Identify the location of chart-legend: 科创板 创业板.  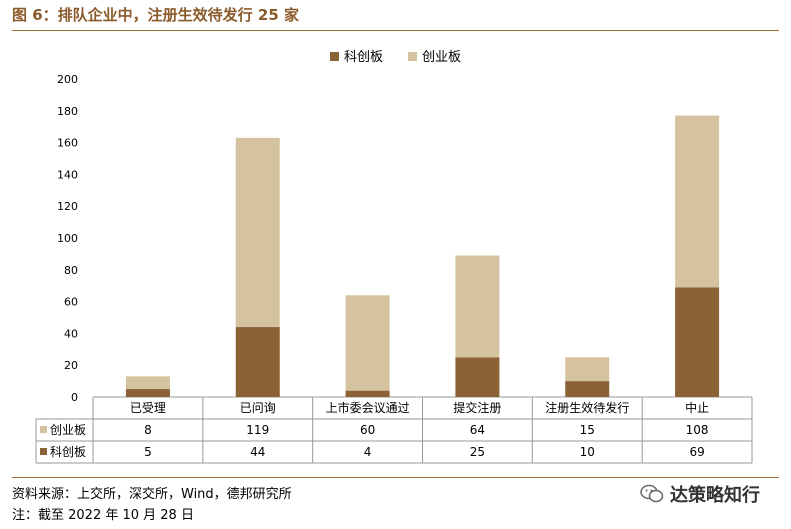
(395, 57).